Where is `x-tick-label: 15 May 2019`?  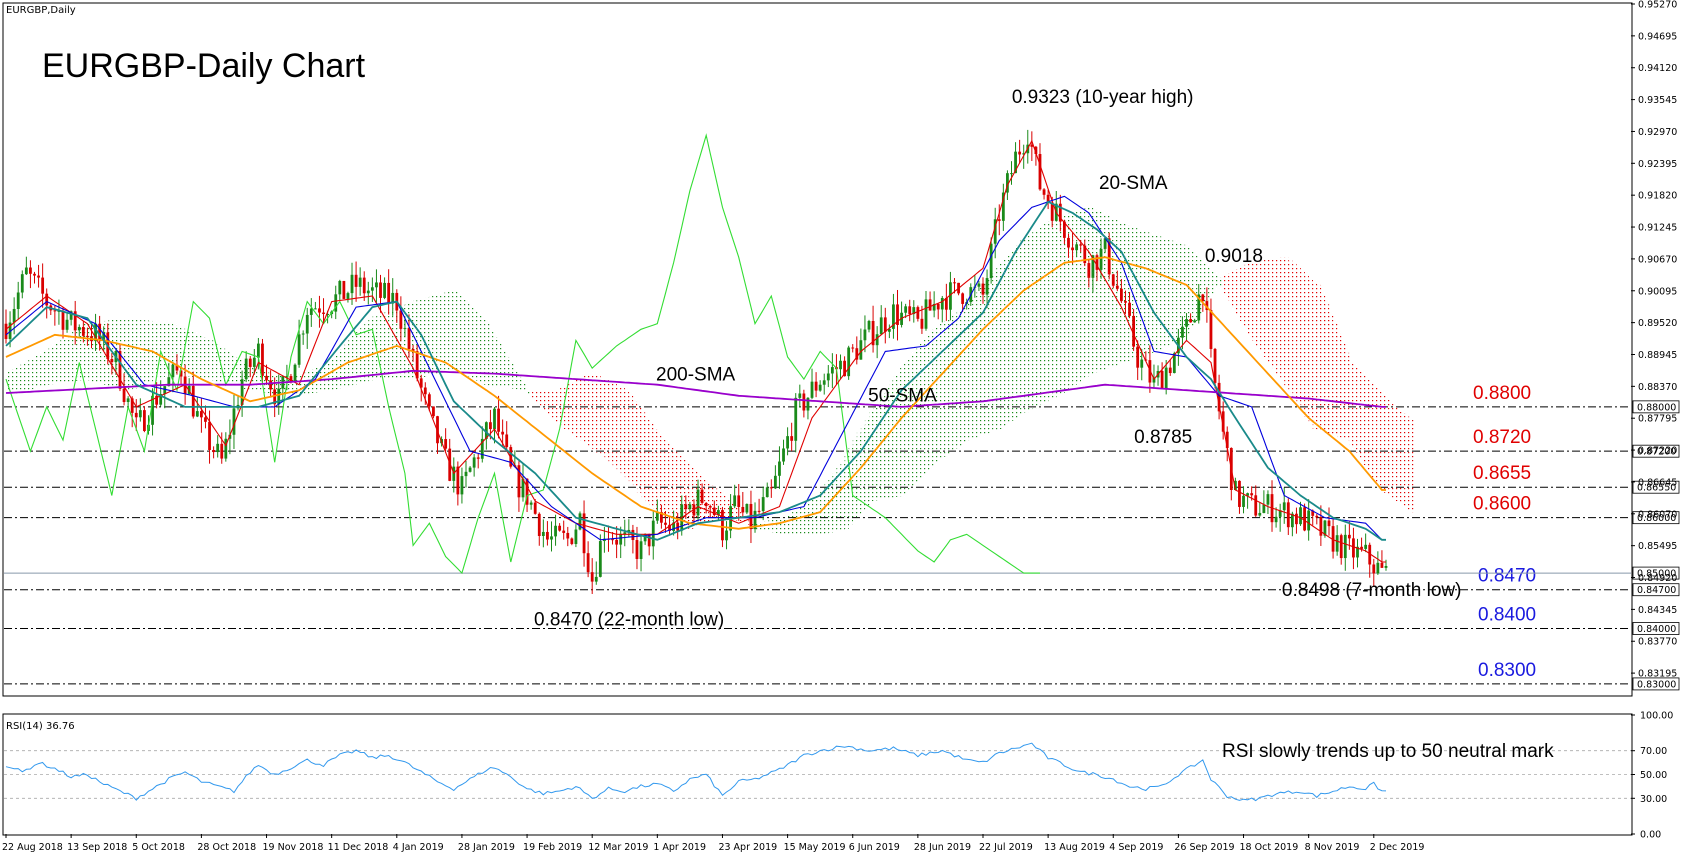 x-tick-label: 15 May 2019 is located at coordinates (815, 847).